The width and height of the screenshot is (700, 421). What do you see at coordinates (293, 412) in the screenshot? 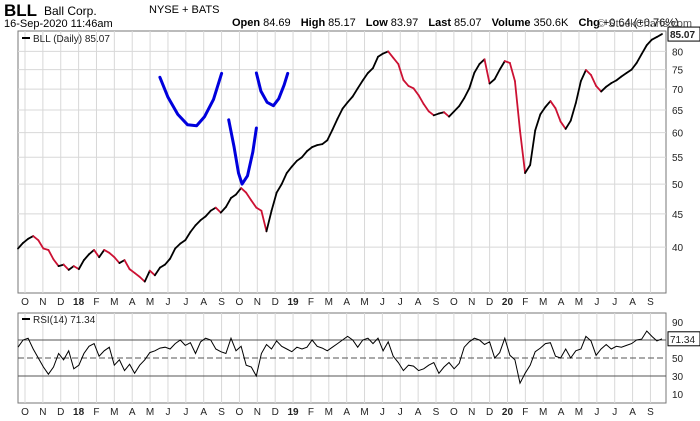
I see `rsi-x-tick-label: 19` at bounding box center [293, 412].